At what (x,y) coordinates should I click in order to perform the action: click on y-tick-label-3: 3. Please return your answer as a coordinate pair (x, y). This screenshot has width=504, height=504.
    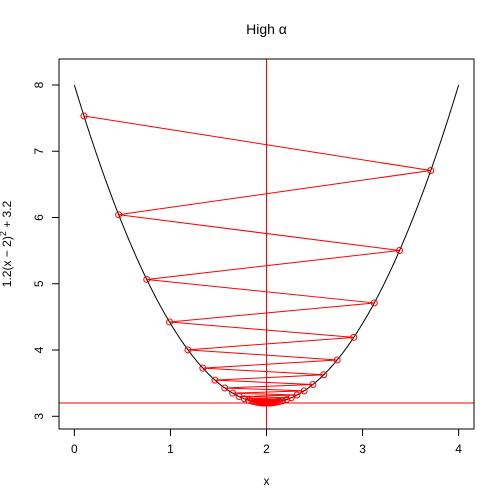
    Looking at the image, I should click on (39, 416).